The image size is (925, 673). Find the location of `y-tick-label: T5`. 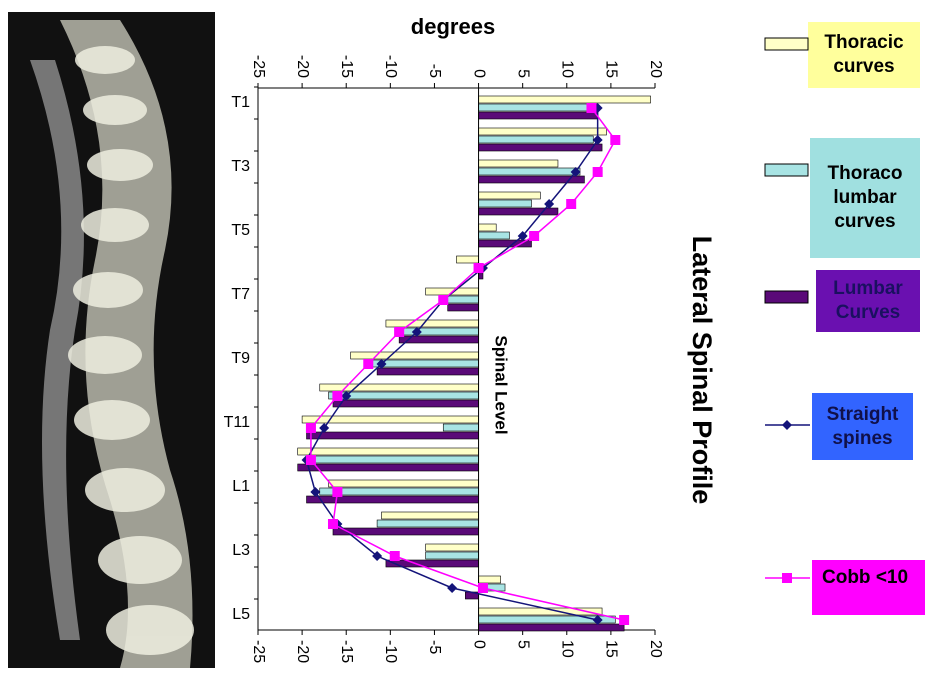

y-tick-label: T5 is located at coordinates (240, 230).